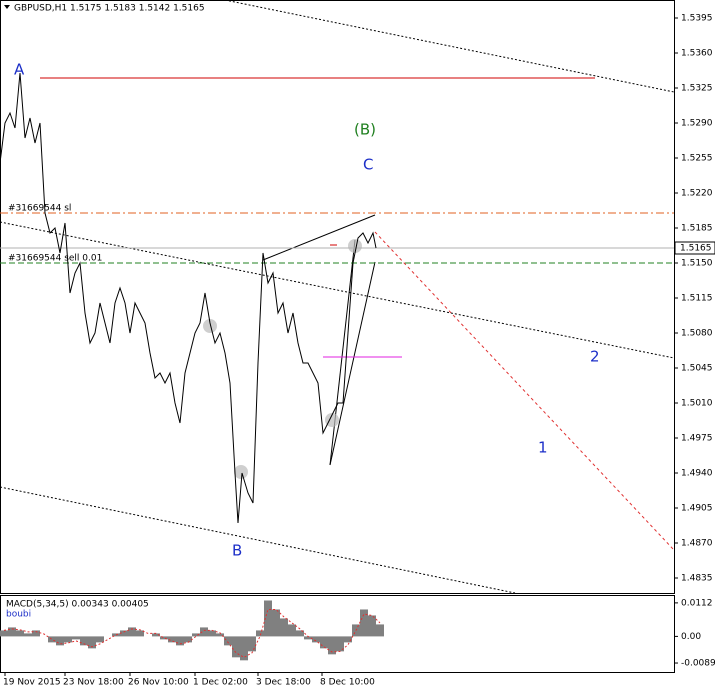 The width and height of the screenshot is (715, 690). Describe the element at coordinates (237, 551) in the screenshot. I see `wave-label: B` at that location.